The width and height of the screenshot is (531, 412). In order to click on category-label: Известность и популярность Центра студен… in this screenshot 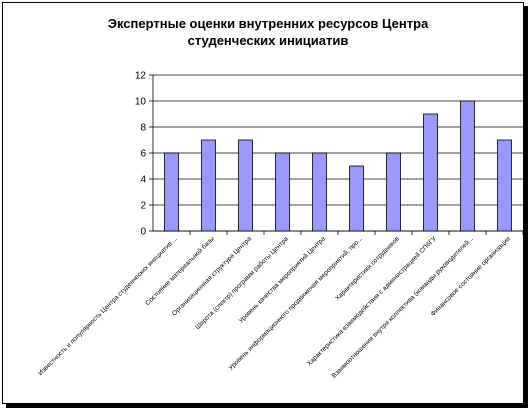, I will do `click(108, 306)`.